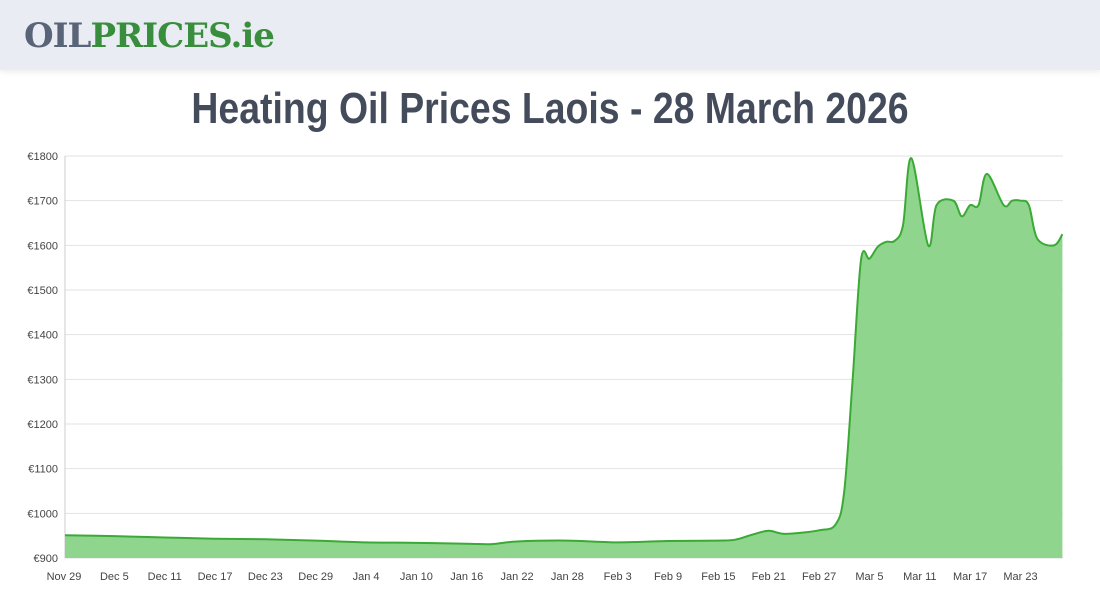  What do you see at coordinates (366, 577) in the screenshot?
I see `x-tick-label: Jan 4` at bounding box center [366, 577].